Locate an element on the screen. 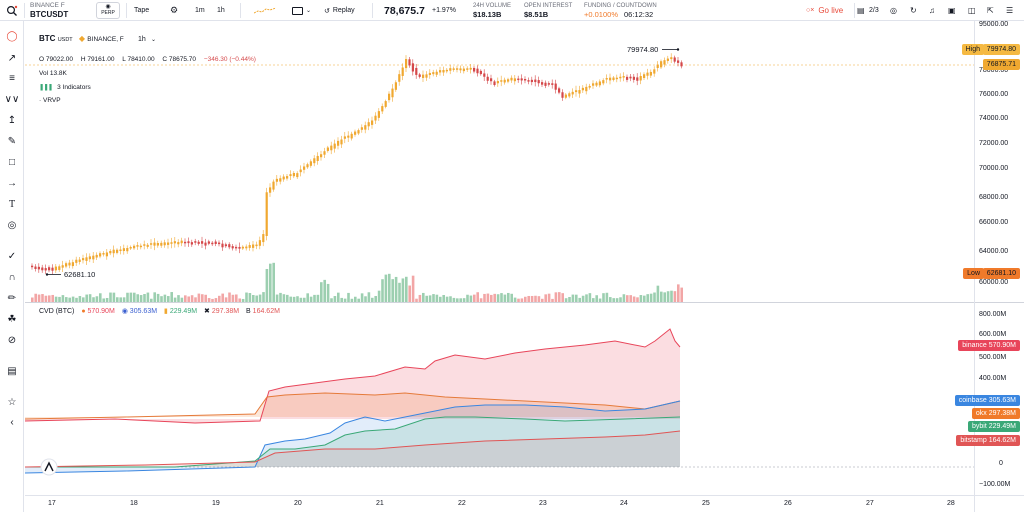  template-icon: ◫ is located at coordinates (972, 10).